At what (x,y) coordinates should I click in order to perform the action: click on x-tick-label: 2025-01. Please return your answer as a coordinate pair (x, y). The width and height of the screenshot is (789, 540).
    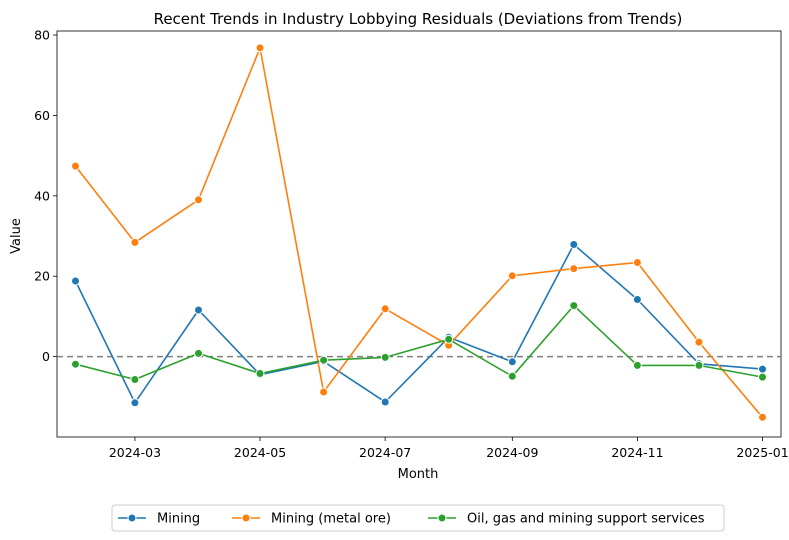
    Looking at the image, I should click on (762, 452).